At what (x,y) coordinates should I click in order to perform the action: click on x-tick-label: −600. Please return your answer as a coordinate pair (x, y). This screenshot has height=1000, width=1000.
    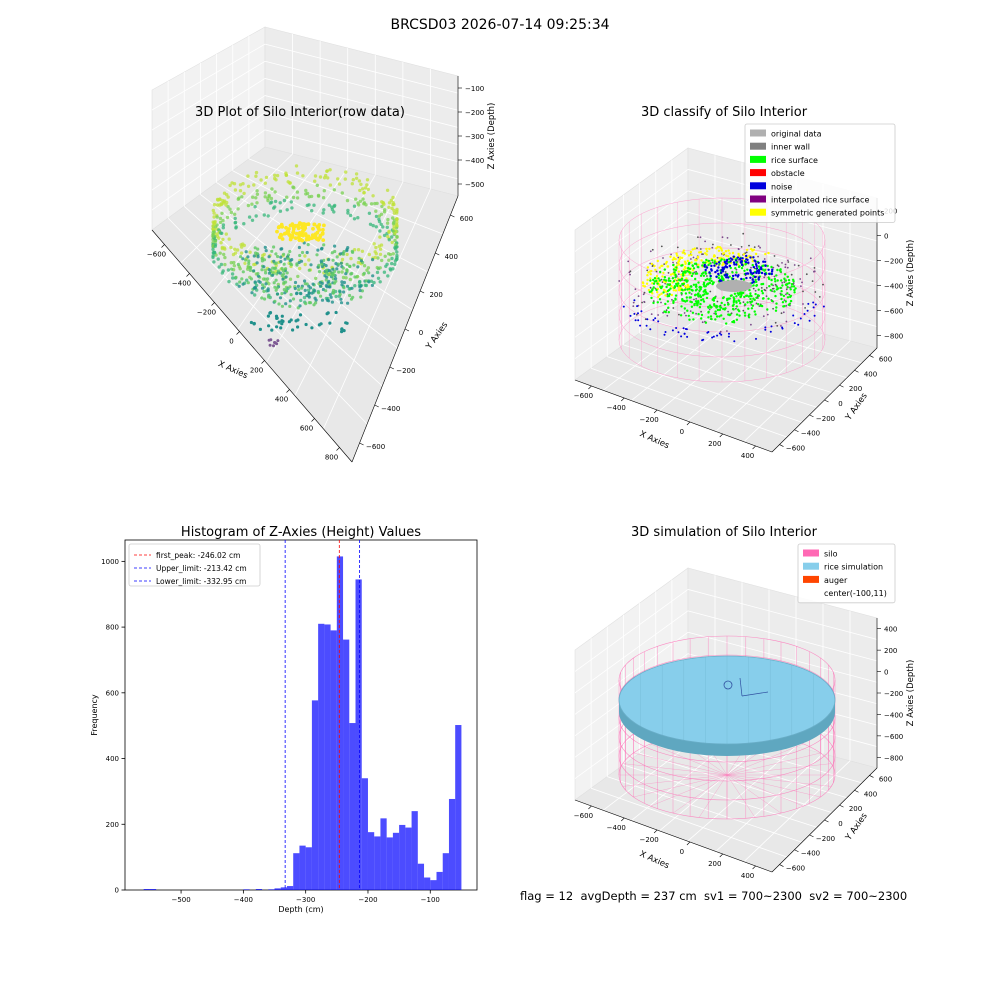
    Looking at the image, I should click on (583, 816).